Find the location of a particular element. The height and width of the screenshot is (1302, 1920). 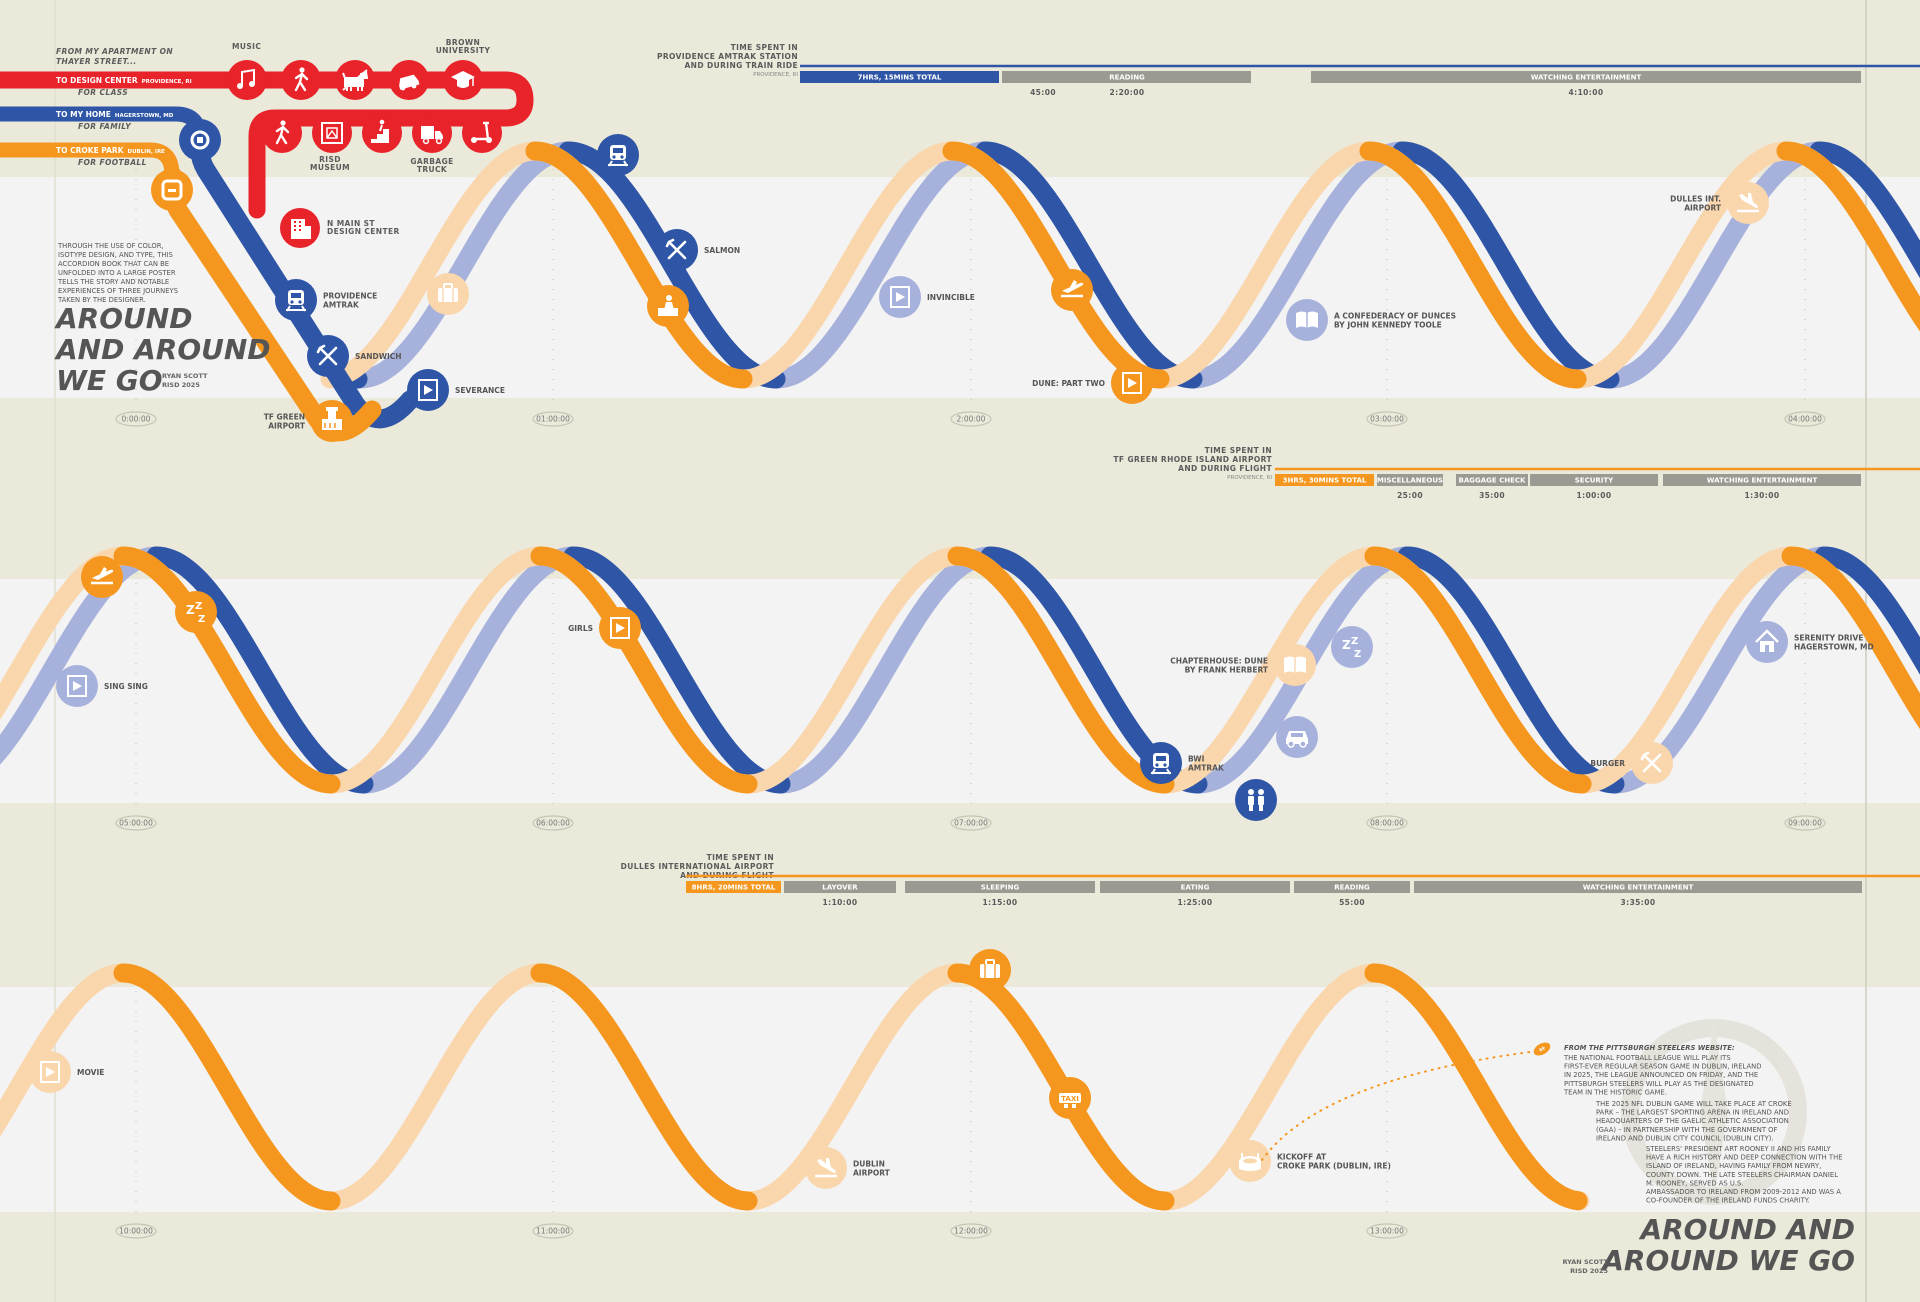

icon-bg is located at coordinates (1352, 647).